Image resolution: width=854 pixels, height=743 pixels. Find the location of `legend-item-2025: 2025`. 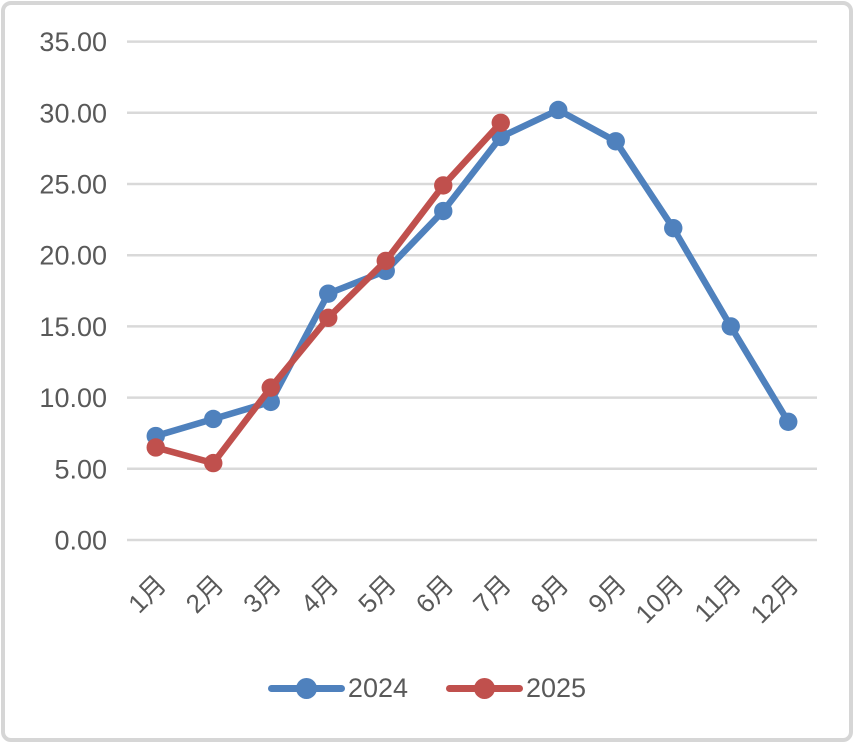

legend-item-2025: 2025 is located at coordinates (516, 687).